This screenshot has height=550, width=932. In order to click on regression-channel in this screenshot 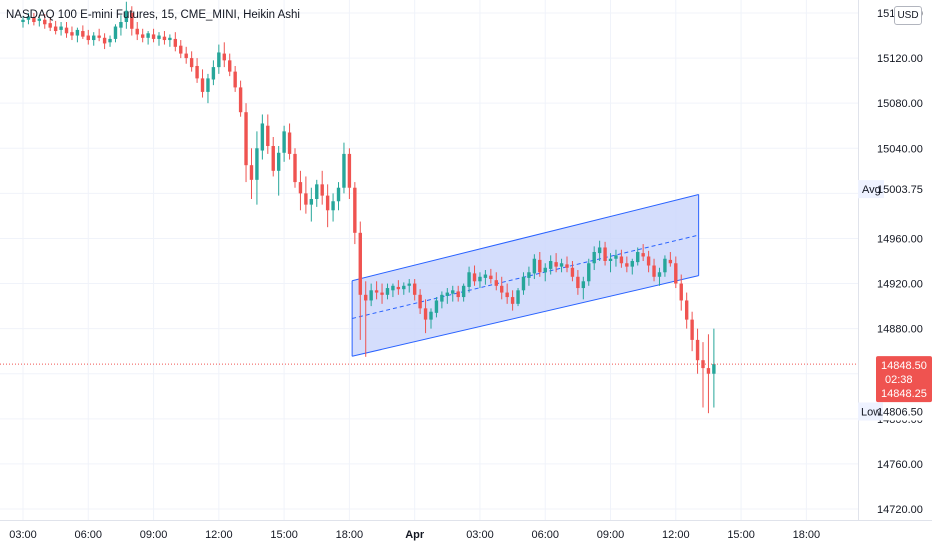, I will do `click(525, 275)`.